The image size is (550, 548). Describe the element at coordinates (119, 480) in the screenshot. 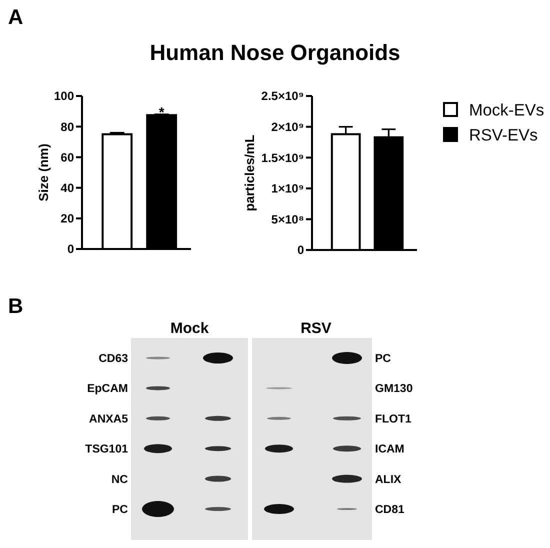

I see `category-label: NC` at that location.